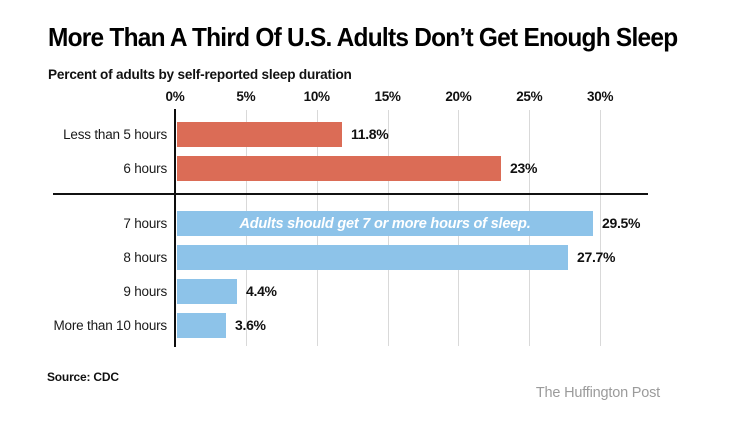 The width and height of the screenshot is (740, 446). Describe the element at coordinates (350, 194) in the screenshot. I see `divider-line` at that location.